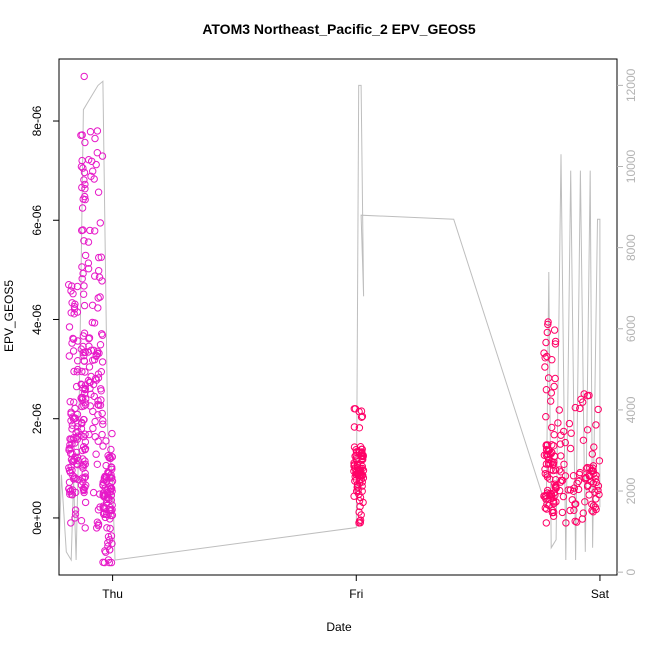  Describe the element at coordinates (631, 247) in the screenshot. I see `y2-tick-label: 8000` at that location.